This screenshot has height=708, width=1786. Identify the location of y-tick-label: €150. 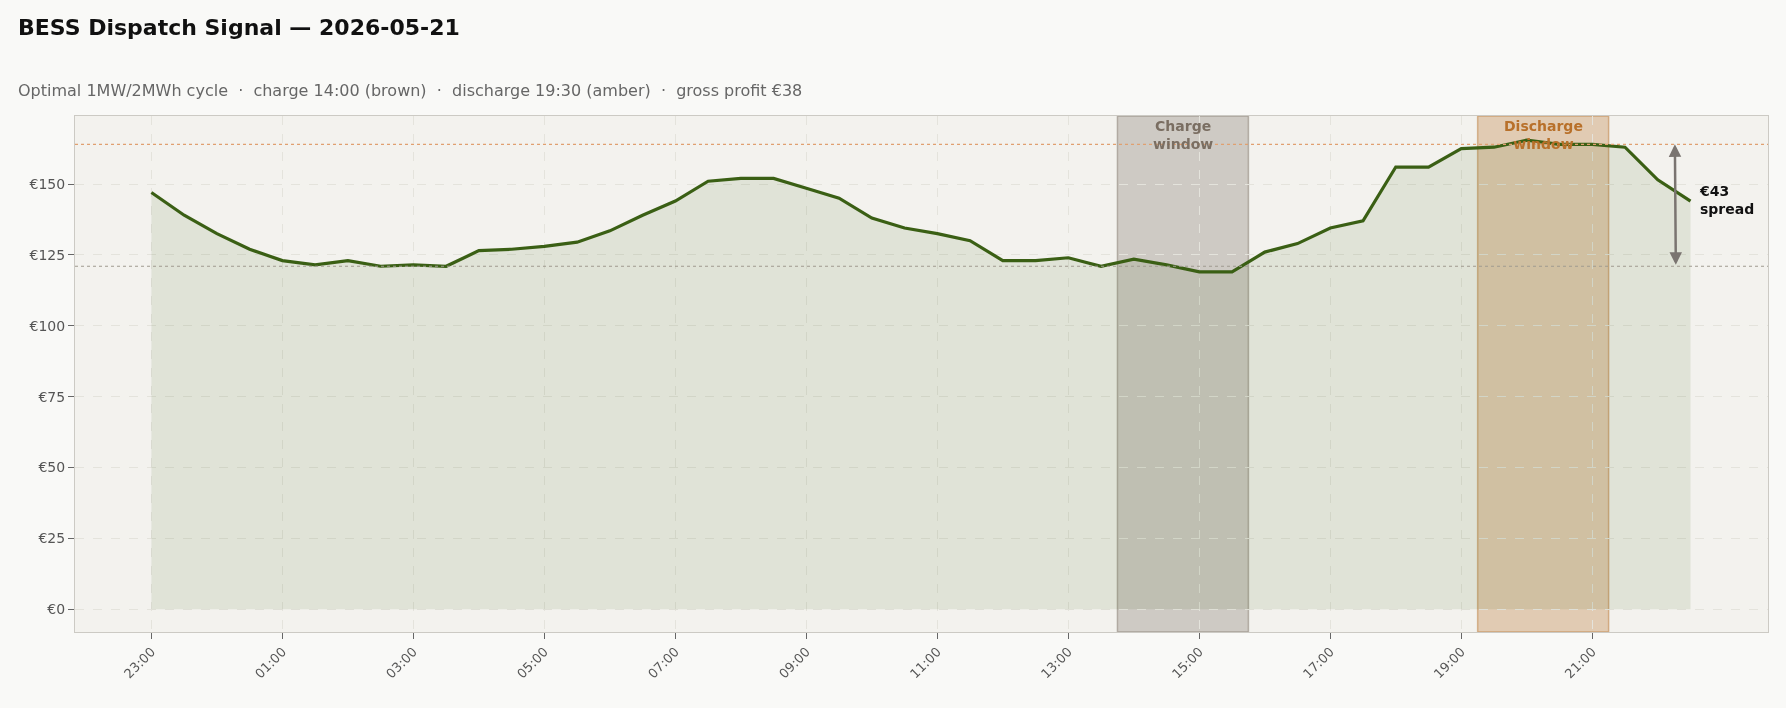
(47, 183).